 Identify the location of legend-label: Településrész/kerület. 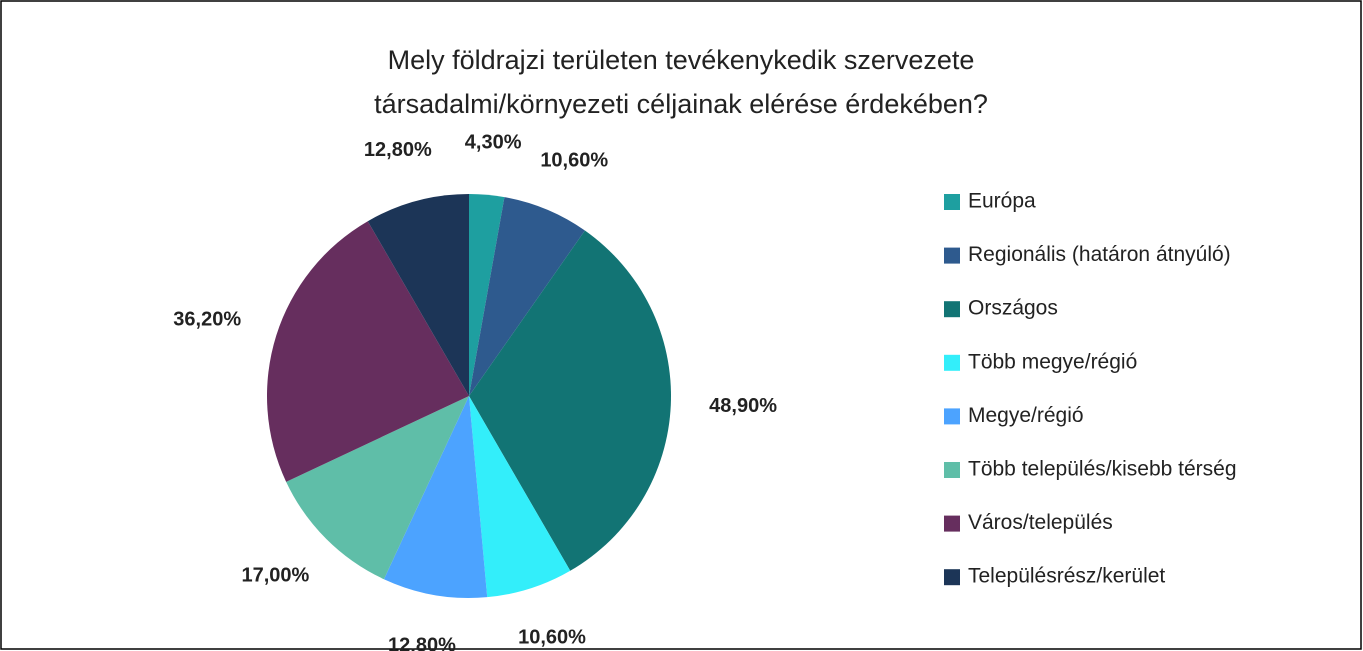
(1066, 576).